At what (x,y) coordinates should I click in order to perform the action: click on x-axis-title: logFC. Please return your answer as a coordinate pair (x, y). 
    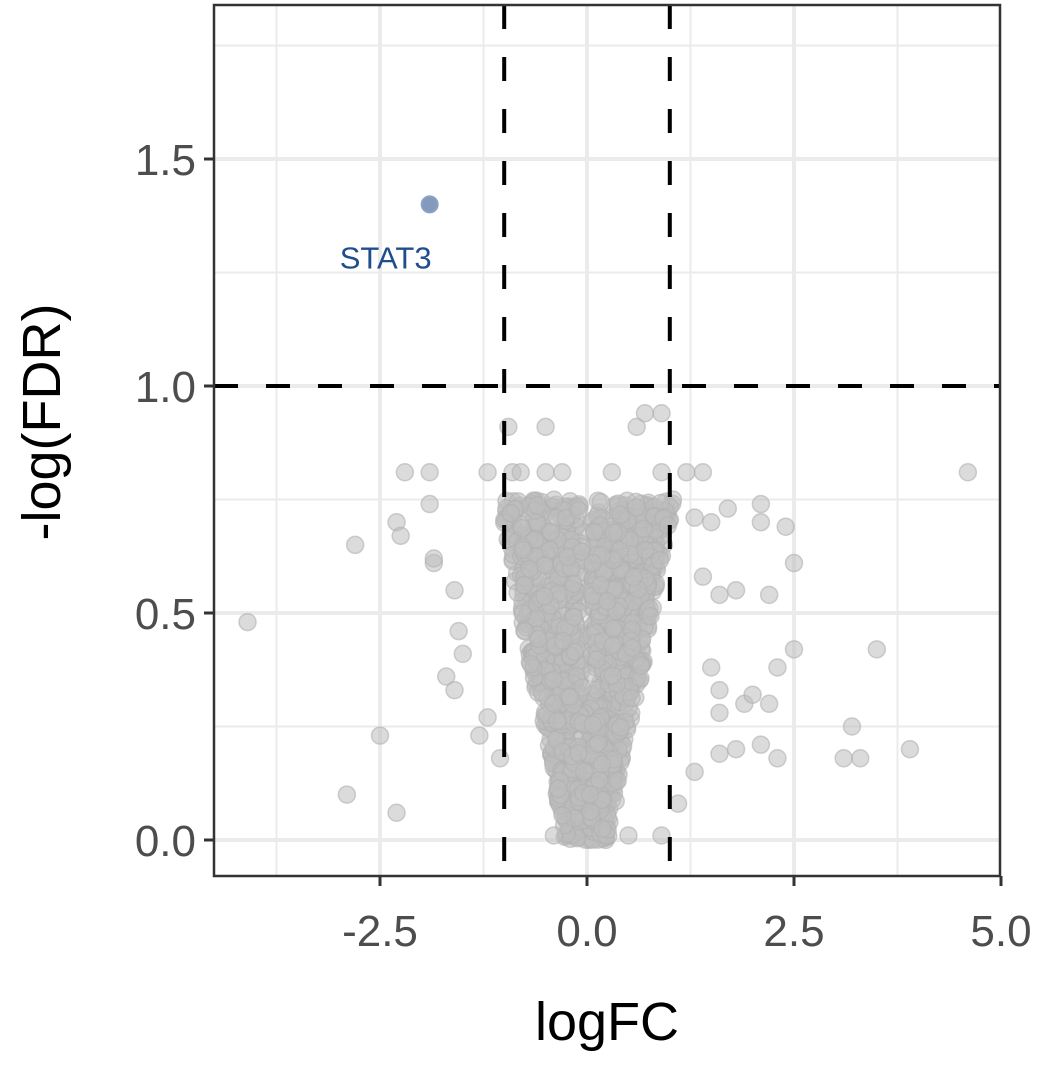
    Looking at the image, I should click on (607, 1022).